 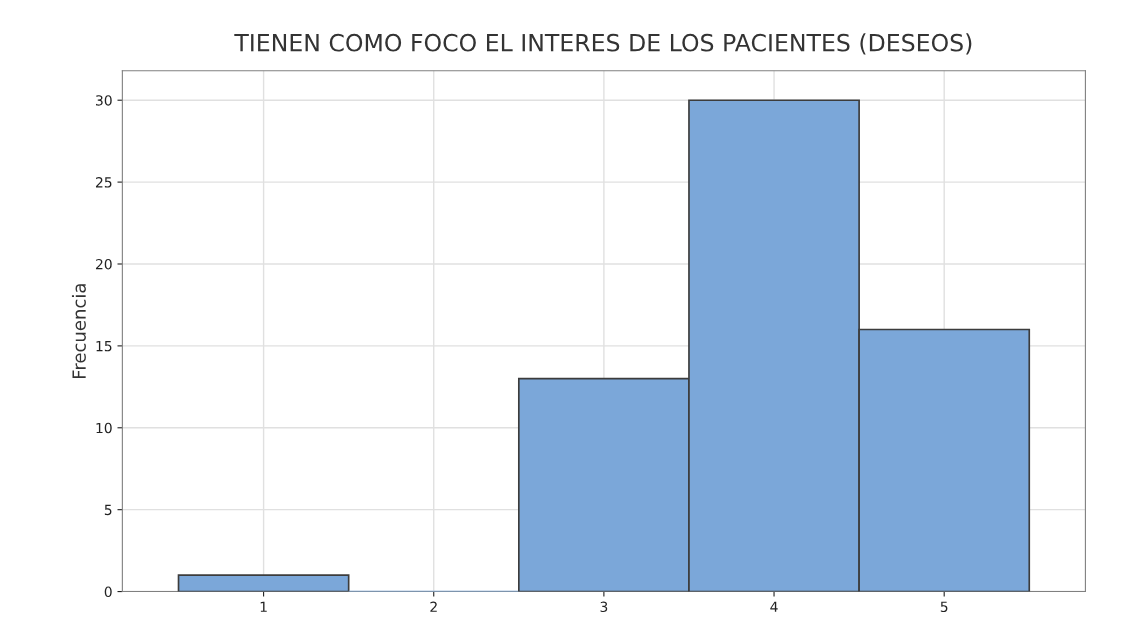 What do you see at coordinates (774, 606) in the screenshot?
I see `x-tick-label: 4` at bounding box center [774, 606].